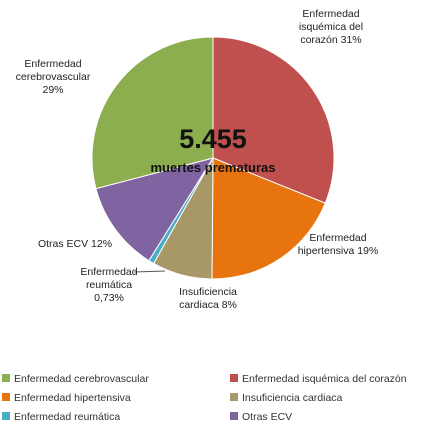  I want to click on slice-label-name: Enfermedad cerebrovascular, so click(53, 70).